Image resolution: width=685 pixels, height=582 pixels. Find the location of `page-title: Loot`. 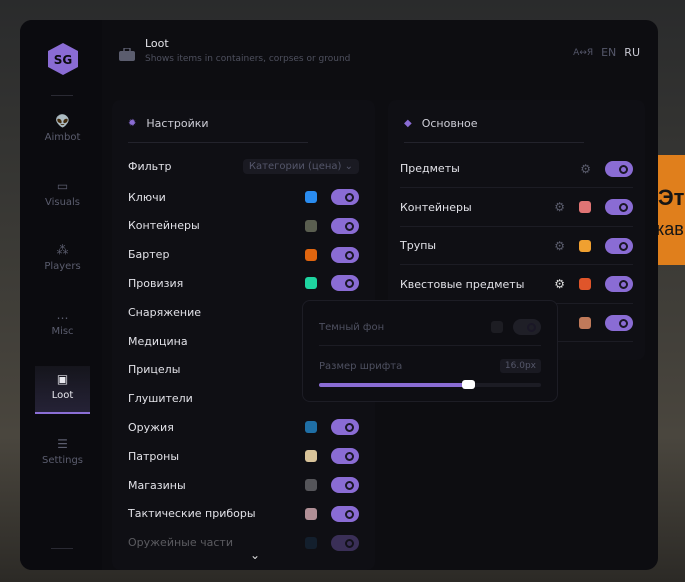

page-title: Loot is located at coordinates (157, 43).